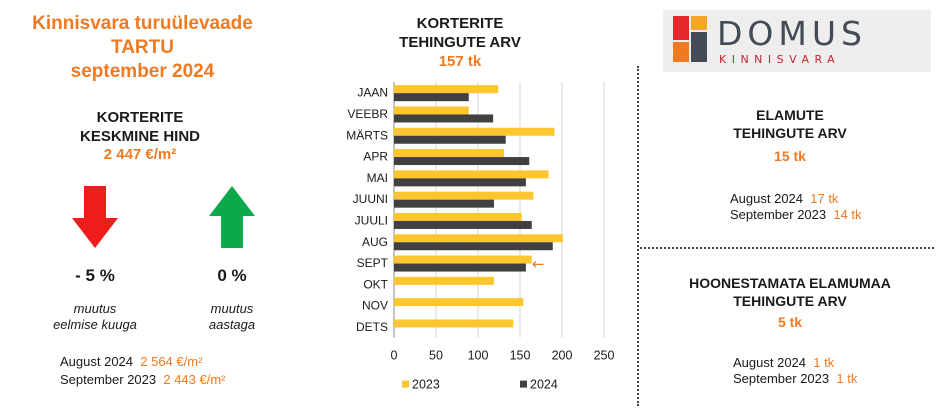  I want to click on month-change-label-line2: eelmise kuuga, so click(95, 324).